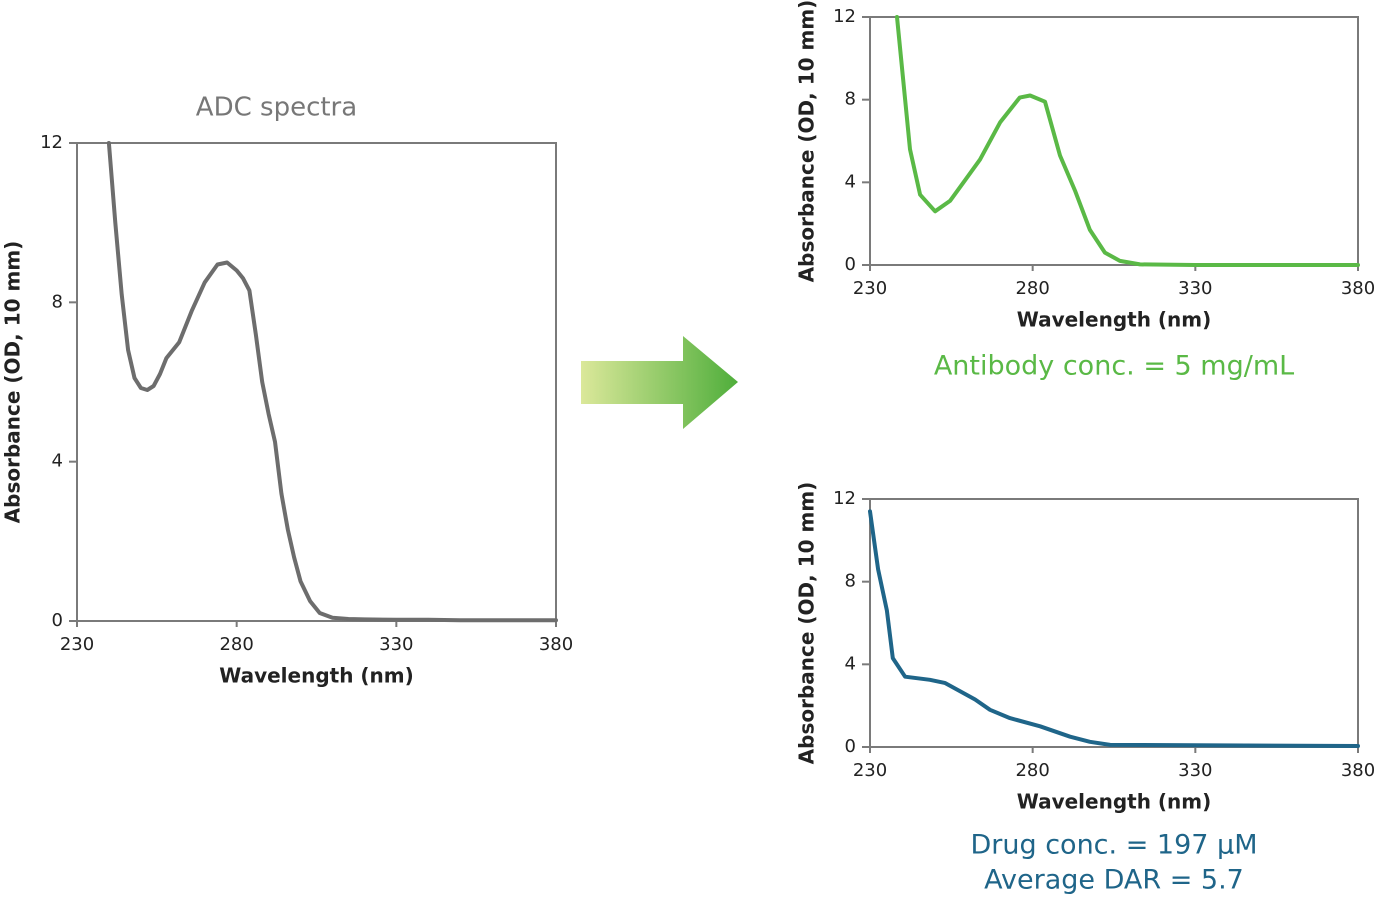  I want to click on annotation: Antibody conc. = 5 mg/mL, so click(1114, 366).